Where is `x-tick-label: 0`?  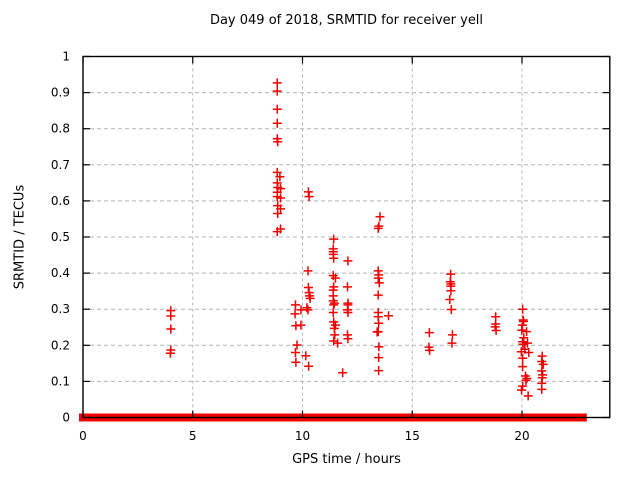 x-tick-label: 0 is located at coordinates (83, 436).